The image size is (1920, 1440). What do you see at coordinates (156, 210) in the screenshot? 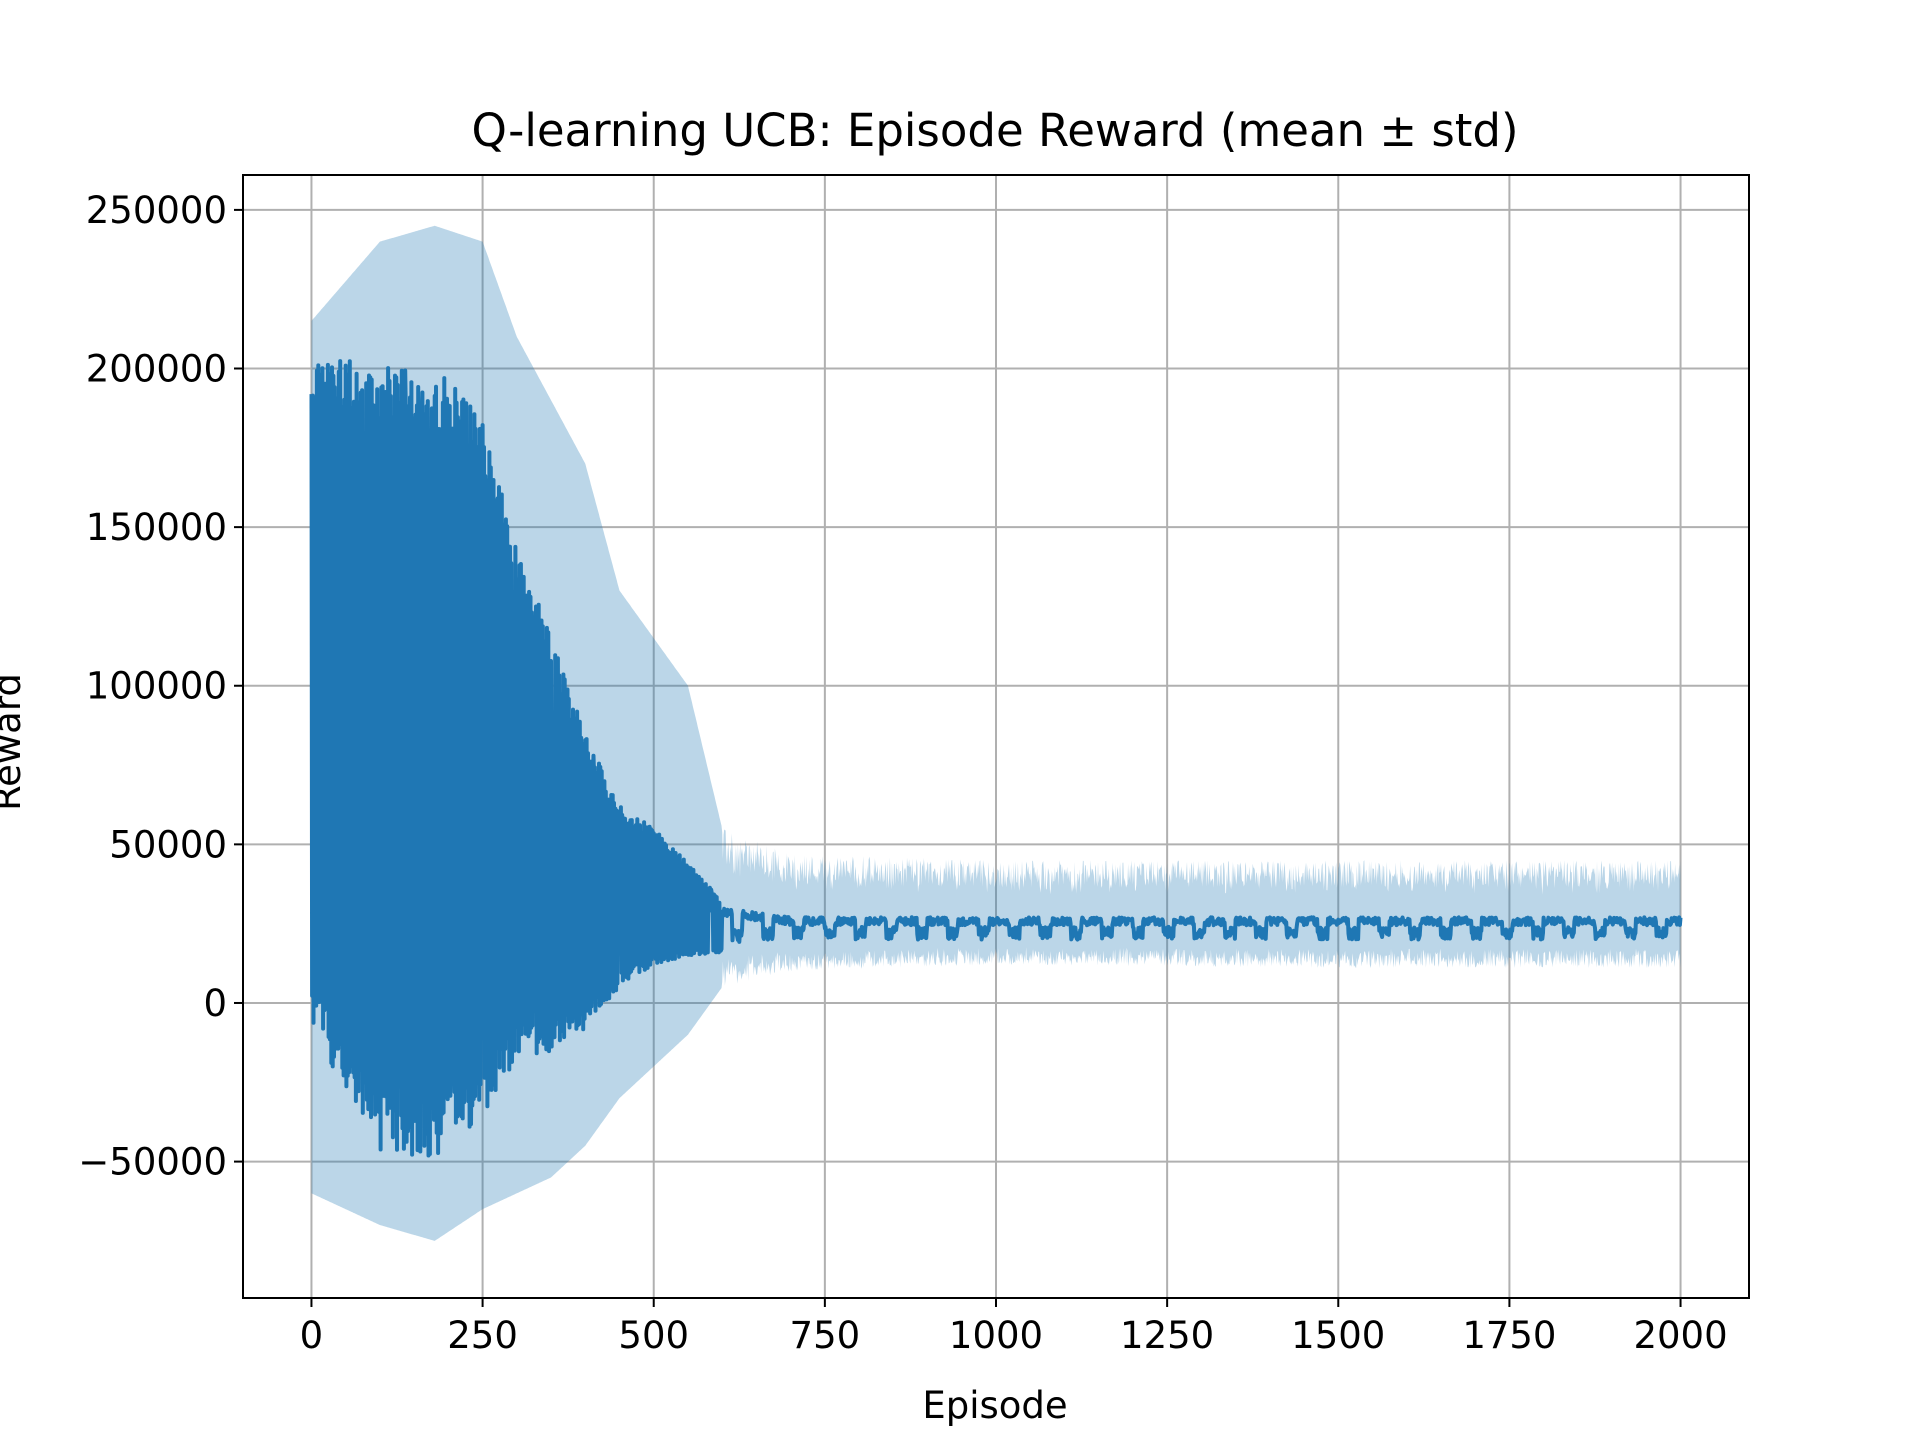
I see `y-tick-label: 250000` at bounding box center [156, 210].